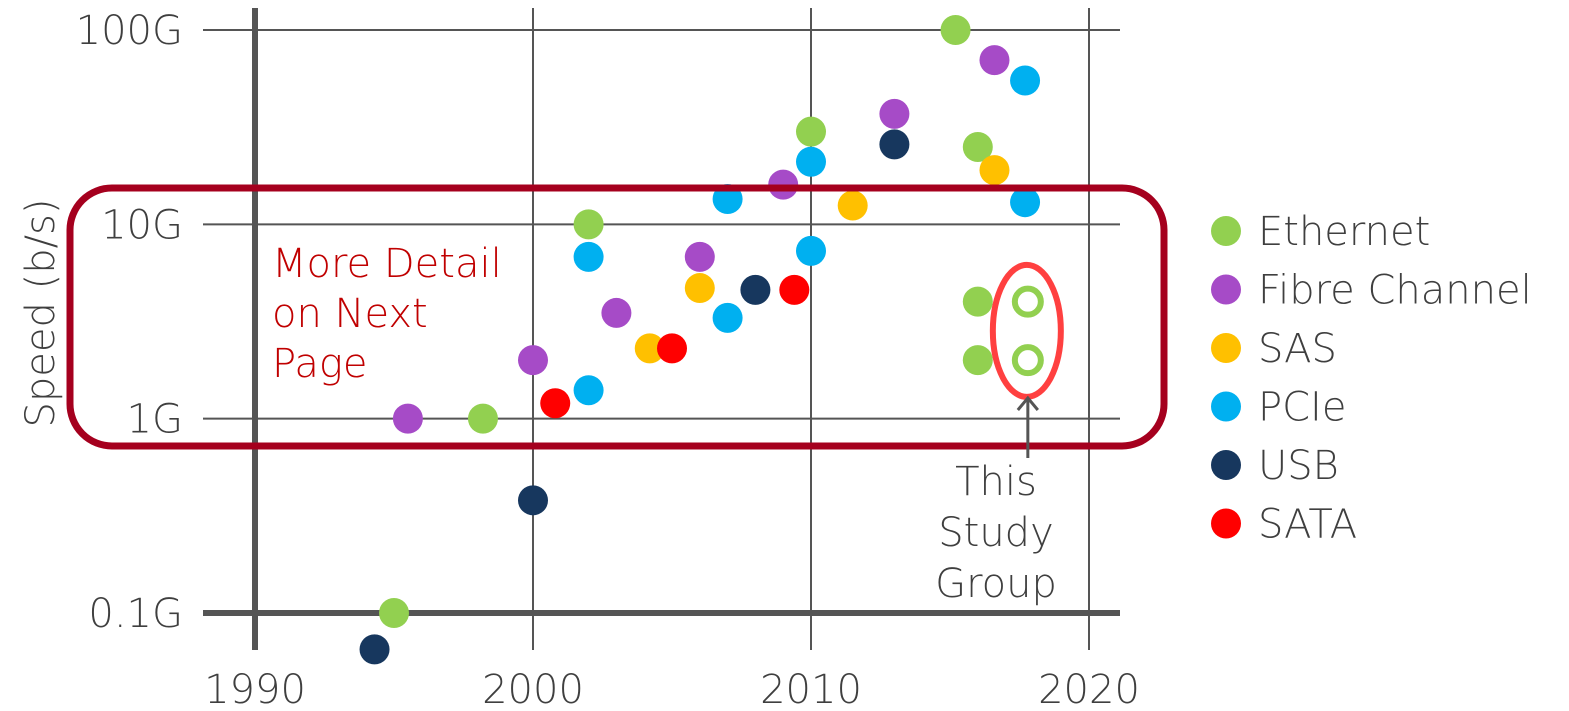 This screenshot has width=1569, height=711. What do you see at coordinates (996, 533) in the screenshot?
I see `study-note-line: Study` at bounding box center [996, 533].